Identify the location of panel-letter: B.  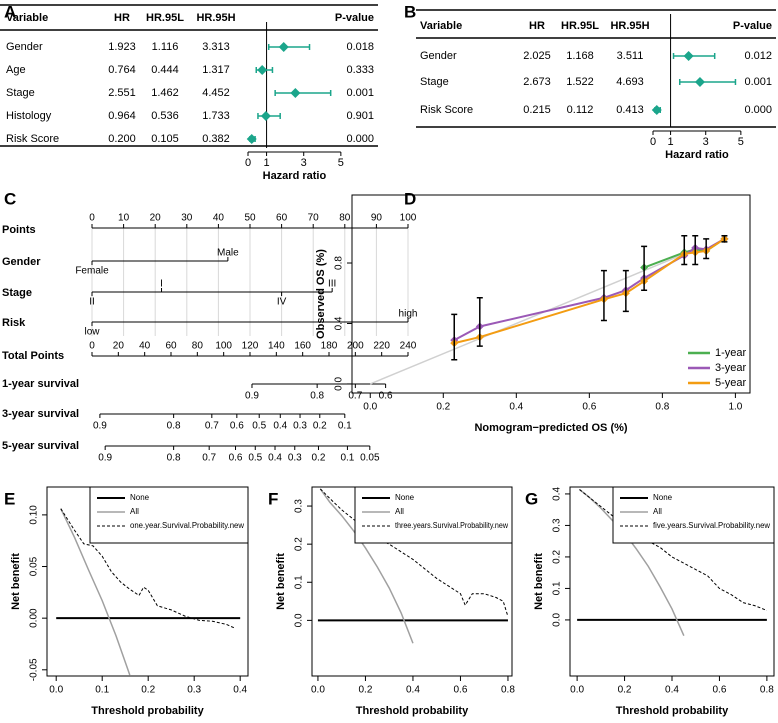
(410, 11).